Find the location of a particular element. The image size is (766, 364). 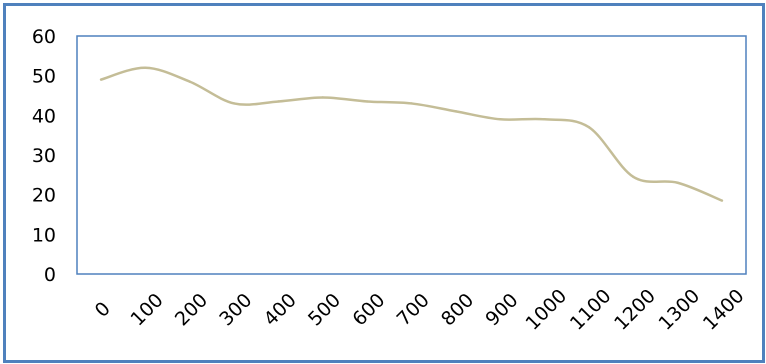

x-tick-label: 200 is located at coordinates (191, 309).